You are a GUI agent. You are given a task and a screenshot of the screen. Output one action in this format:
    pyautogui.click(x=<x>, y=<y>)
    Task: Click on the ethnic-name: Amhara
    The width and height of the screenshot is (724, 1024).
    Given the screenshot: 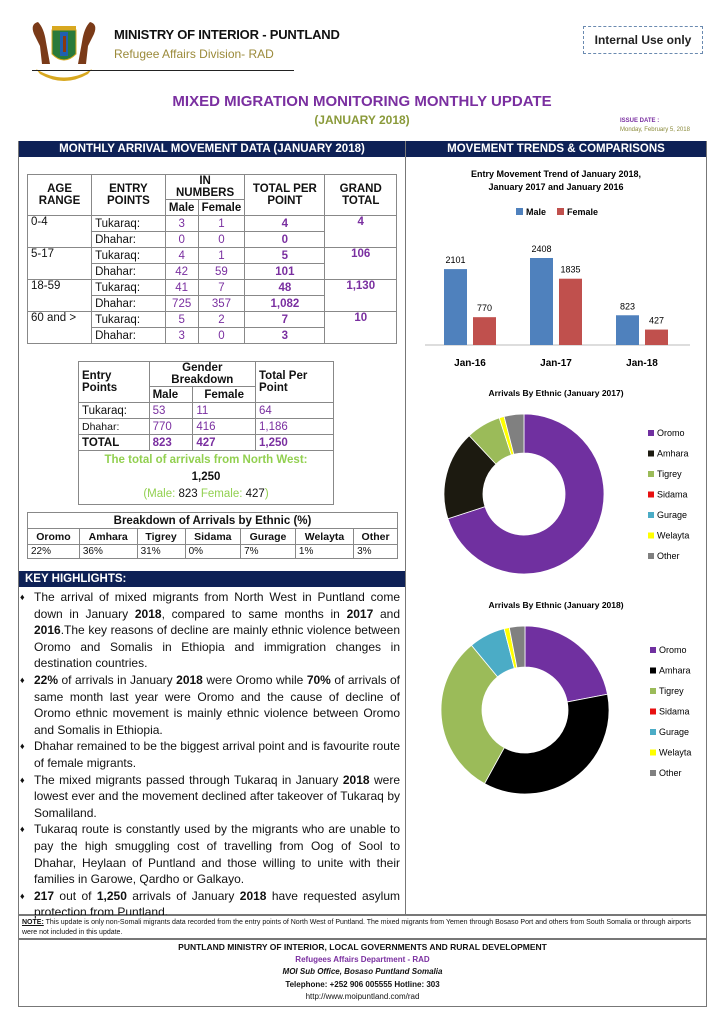 What is the action you would take?
    pyautogui.click(x=108, y=536)
    